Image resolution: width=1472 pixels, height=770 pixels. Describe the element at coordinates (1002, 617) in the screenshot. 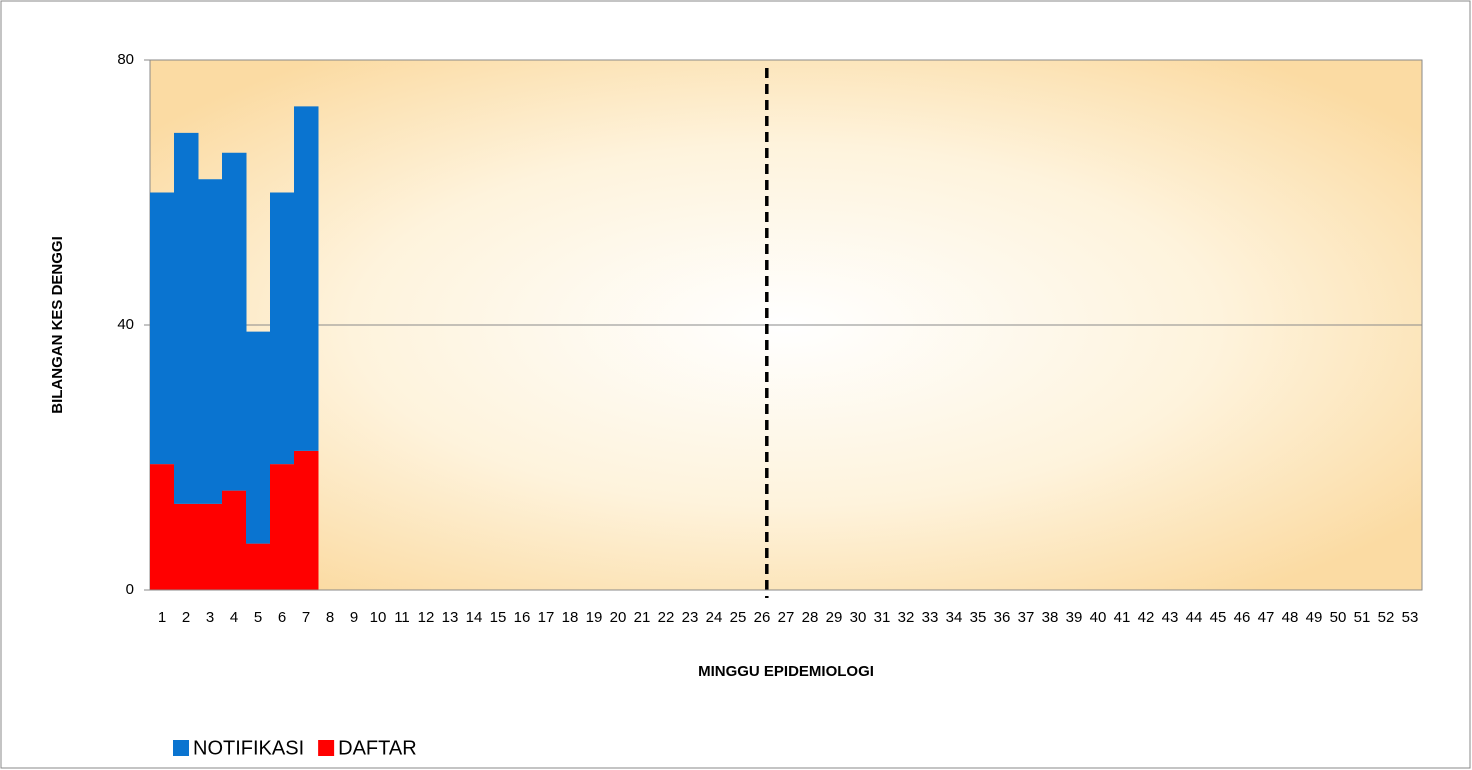

I see `x-tick-label: 36` at that location.